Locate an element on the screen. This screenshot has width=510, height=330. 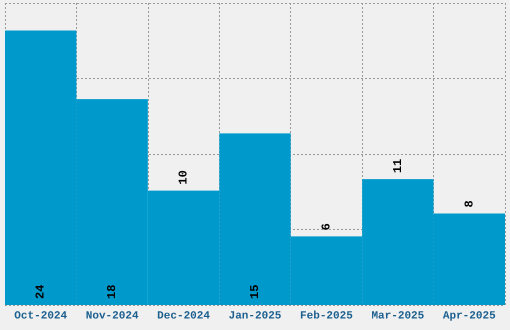
data-label: 10 is located at coordinates (183, 177).